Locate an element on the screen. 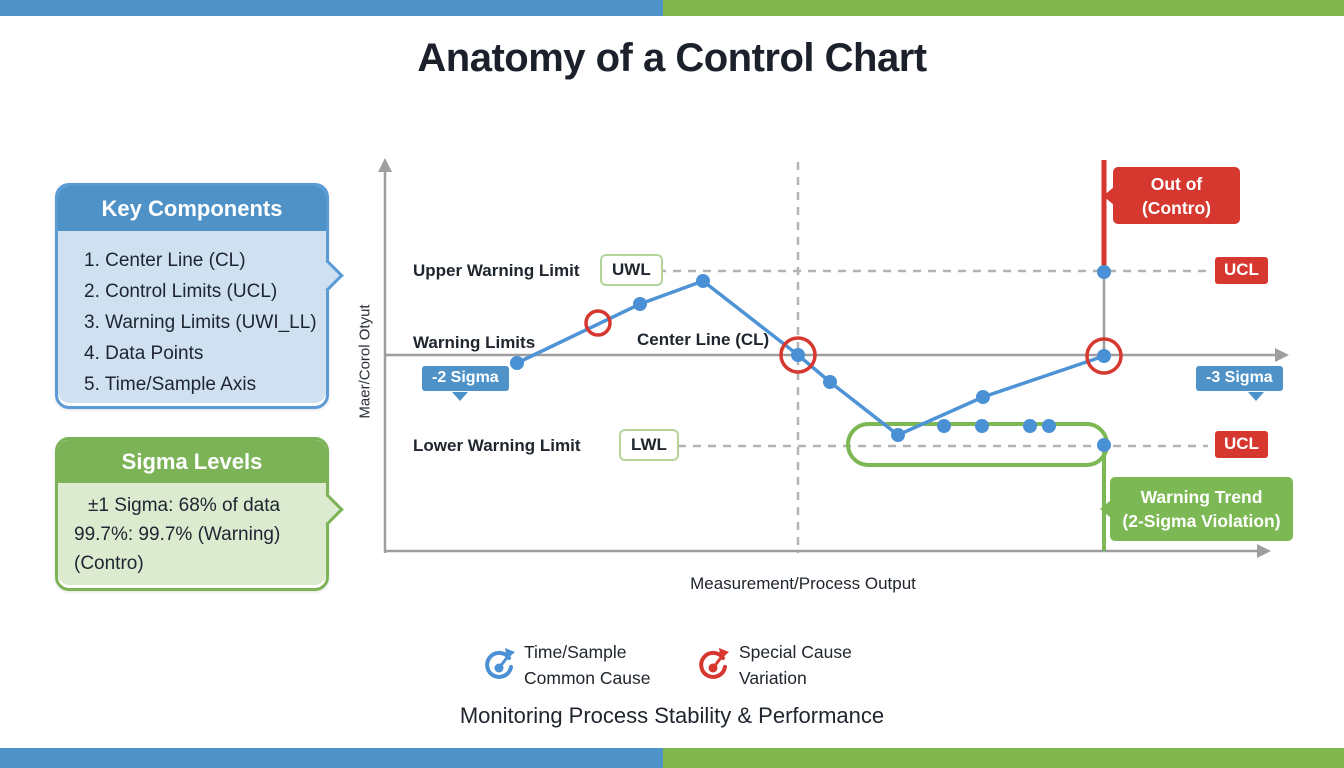  upper-warning-limit-label: Upper Warning Limit is located at coordinates (496, 270).